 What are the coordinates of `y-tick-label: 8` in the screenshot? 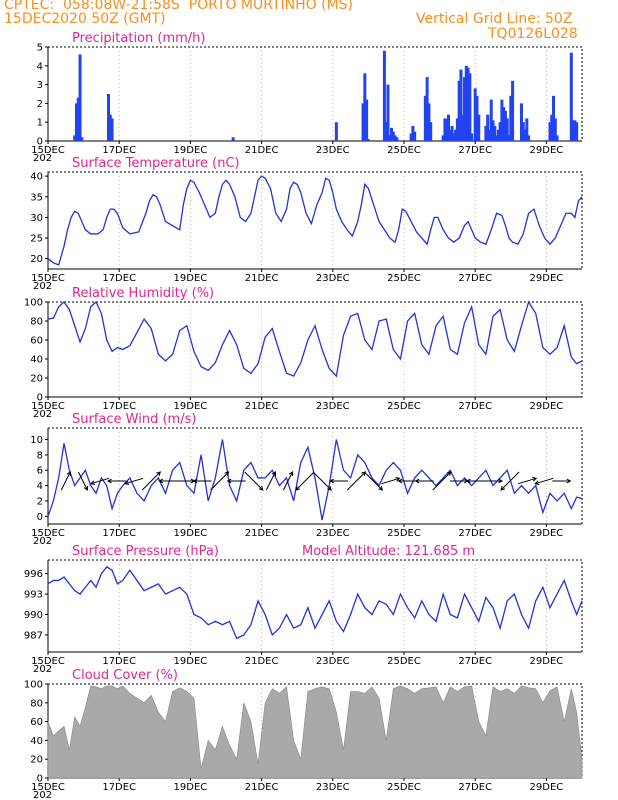 It's located at (40, 455).